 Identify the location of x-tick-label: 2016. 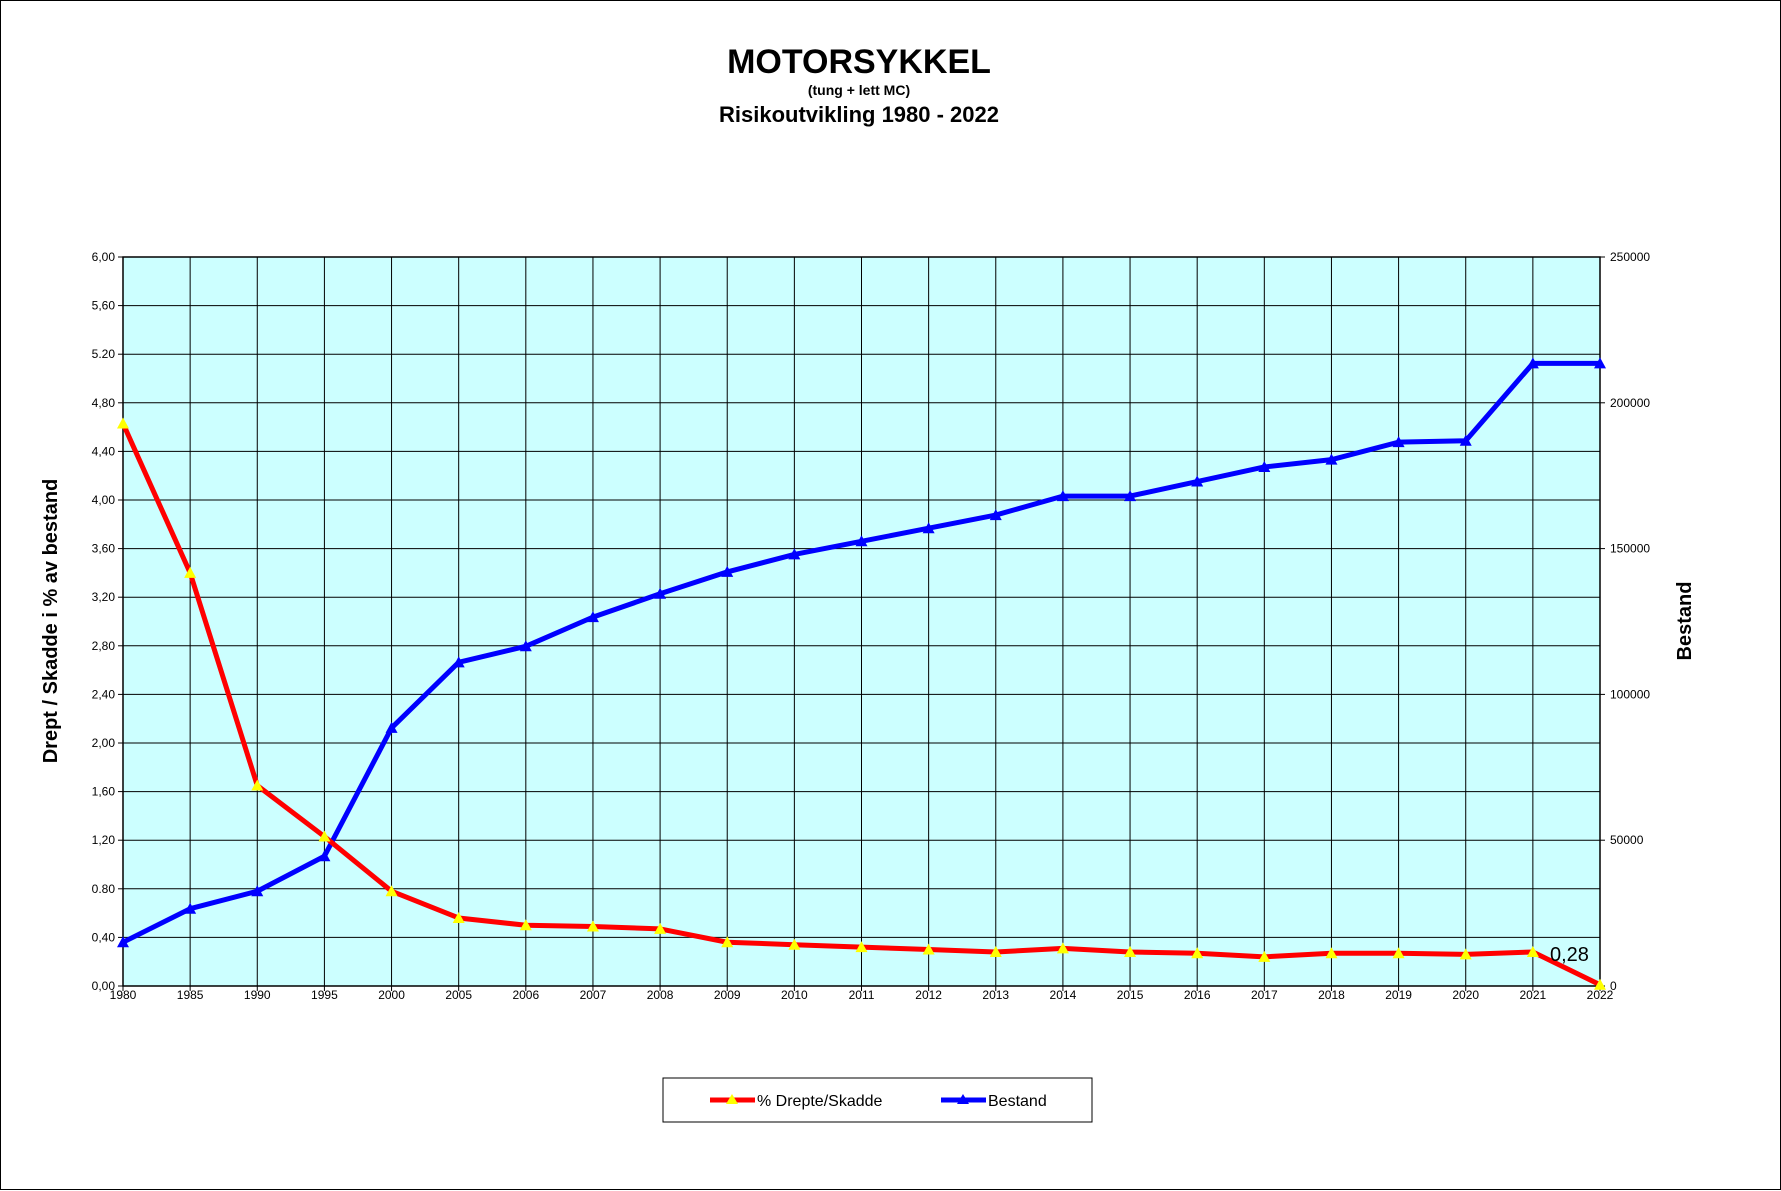
(1197, 995).